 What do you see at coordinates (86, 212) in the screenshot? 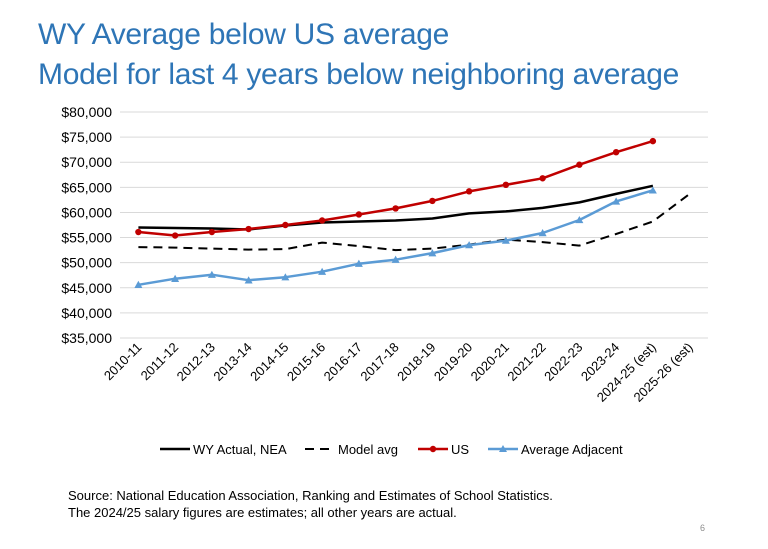
I see `y-tick-label: $60,000` at bounding box center [86, 212].